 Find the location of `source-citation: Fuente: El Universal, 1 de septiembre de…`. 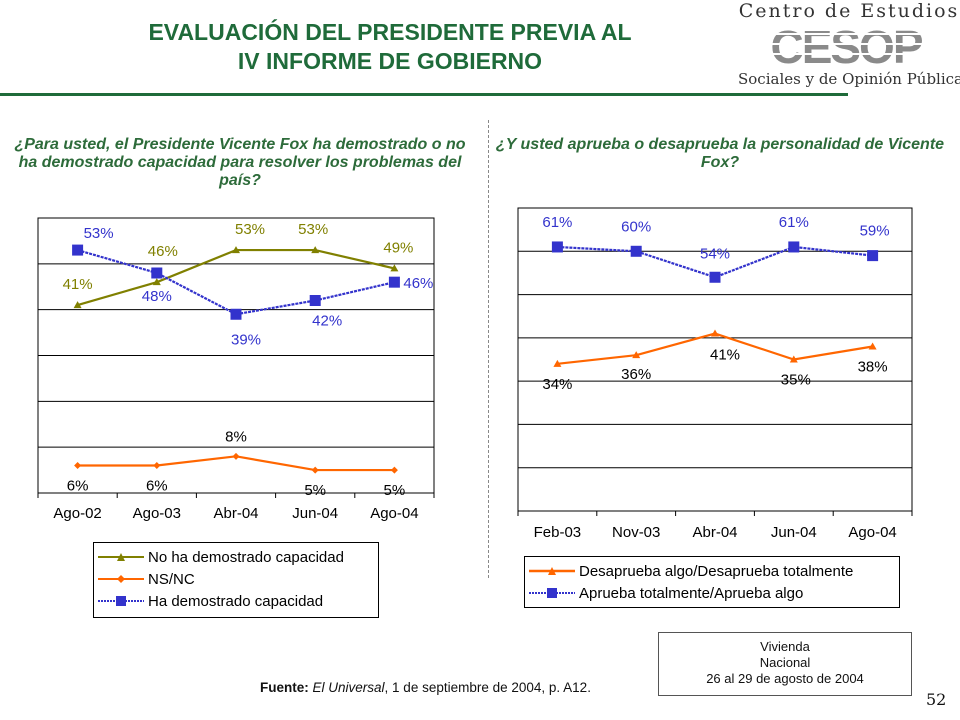

source-citation: Fuente: El Universal, 1 de septiembre de… is located at coordinates (425, 687).